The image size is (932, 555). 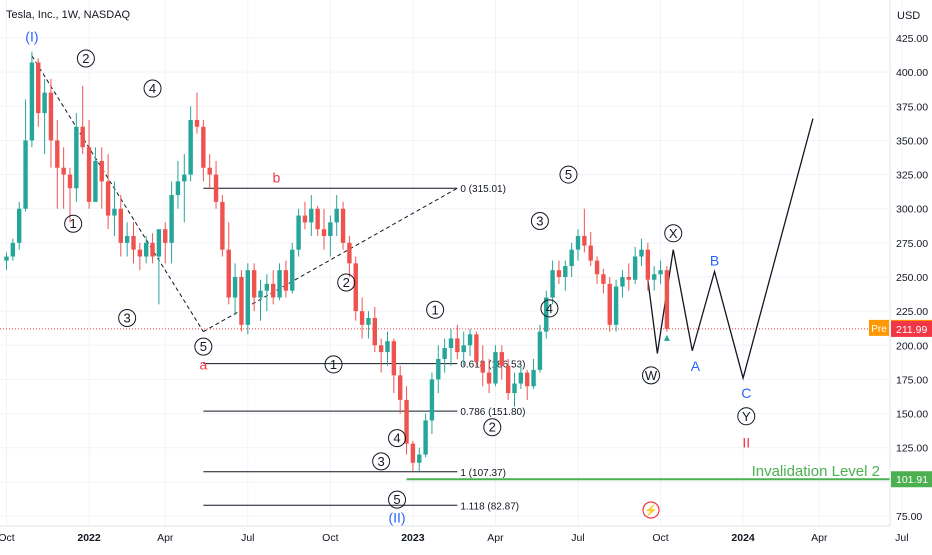 I want to click on fib-level-label: 0 (315.01), so click(x=483, y=189).